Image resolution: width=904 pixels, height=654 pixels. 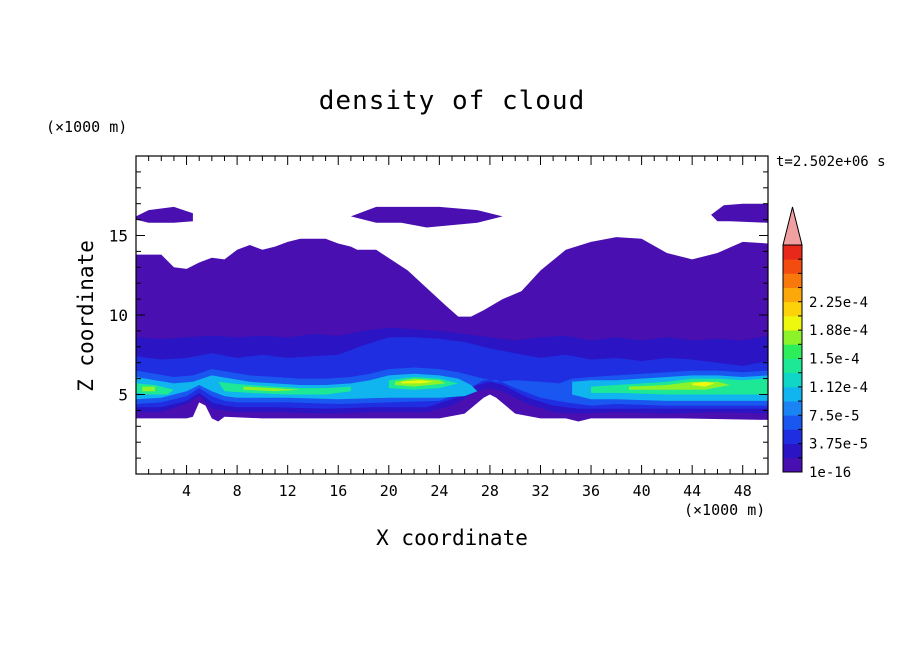 What do you see at coordinates (725, 510) in the screenshot?
I see `x-axis-unit: (×1000 m)` at bounding box center [725, 510].